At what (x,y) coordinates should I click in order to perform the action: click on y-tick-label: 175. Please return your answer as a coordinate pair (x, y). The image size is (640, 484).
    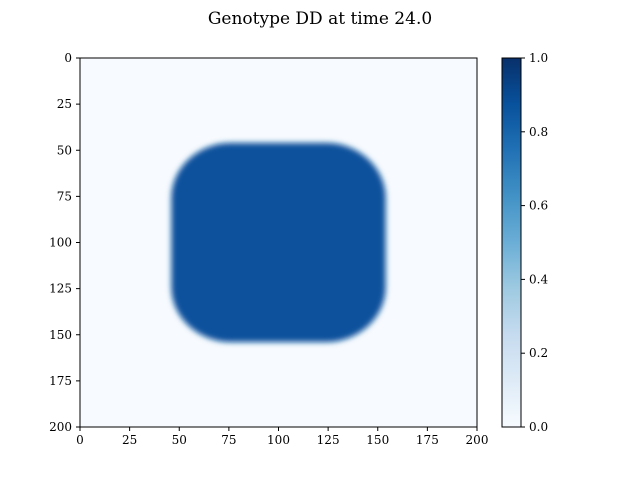
    Looking at the image, I should click on (60, 381).